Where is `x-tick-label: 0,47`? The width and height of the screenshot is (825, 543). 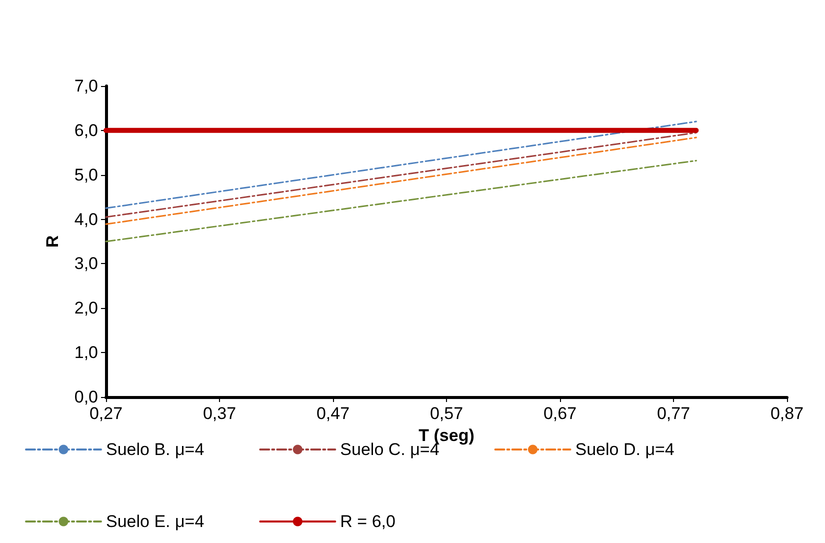
x-tick-label: 0,47 is located at coordinates (333, 413).